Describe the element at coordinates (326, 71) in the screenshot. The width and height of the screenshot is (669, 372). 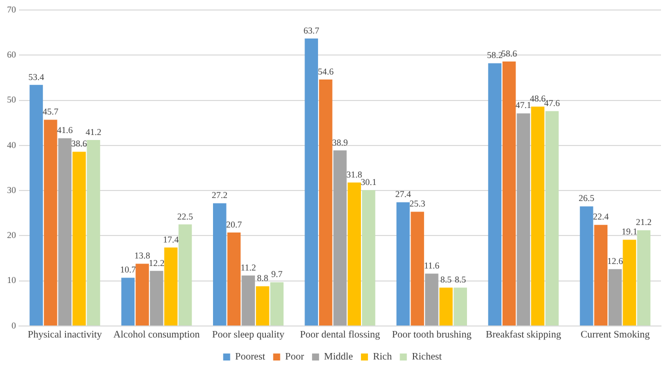
I see `data-label: 54.6` at that location.